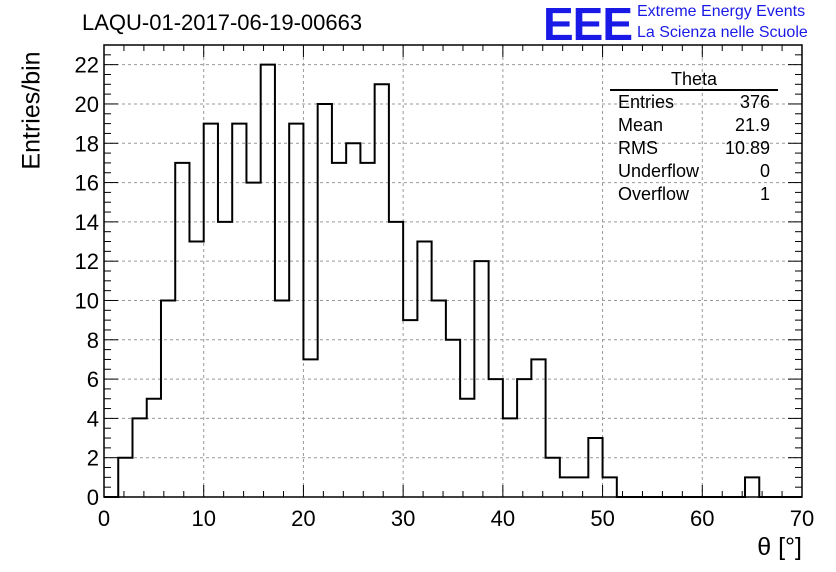 The height and width of the screenshot is (572, 836). What do you see at coordinates (303, 518) in the screenshot?
I see `x-tick-label: 20` at bounding box center [303, 518].